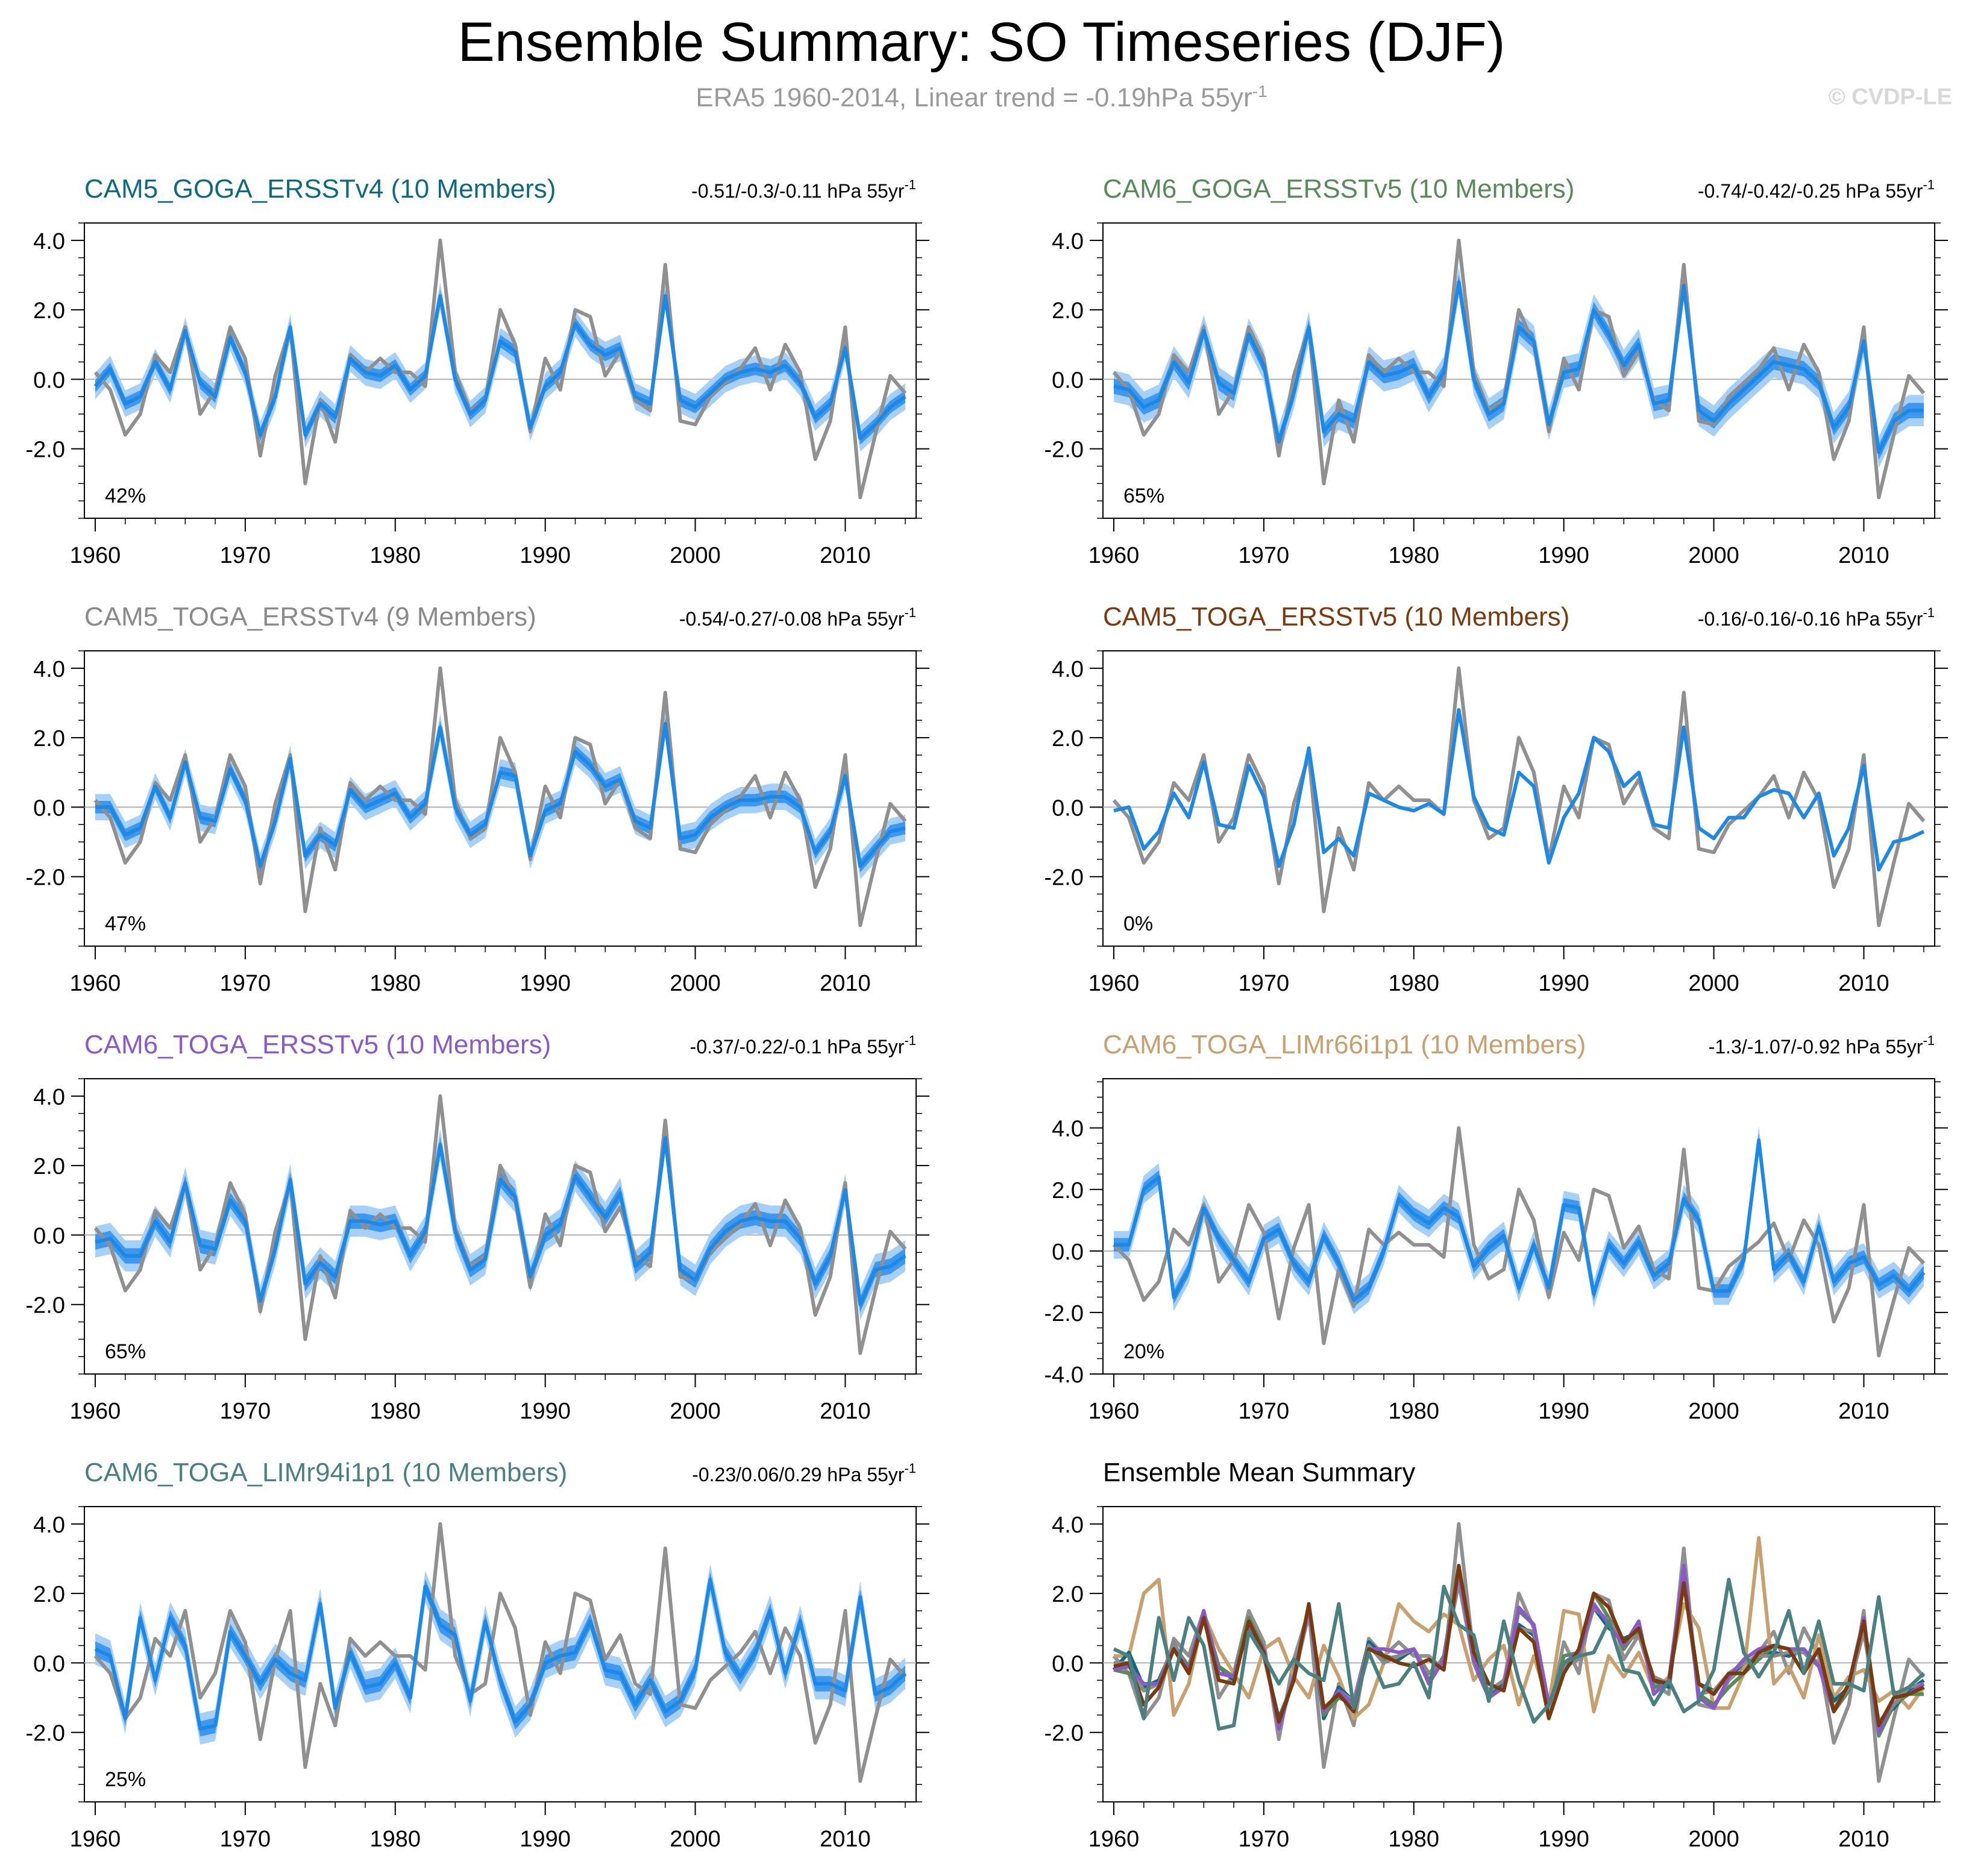 This screenshot has height=1876, width=1963. I want to click on panel-percent: 42%, so click(125, 496).